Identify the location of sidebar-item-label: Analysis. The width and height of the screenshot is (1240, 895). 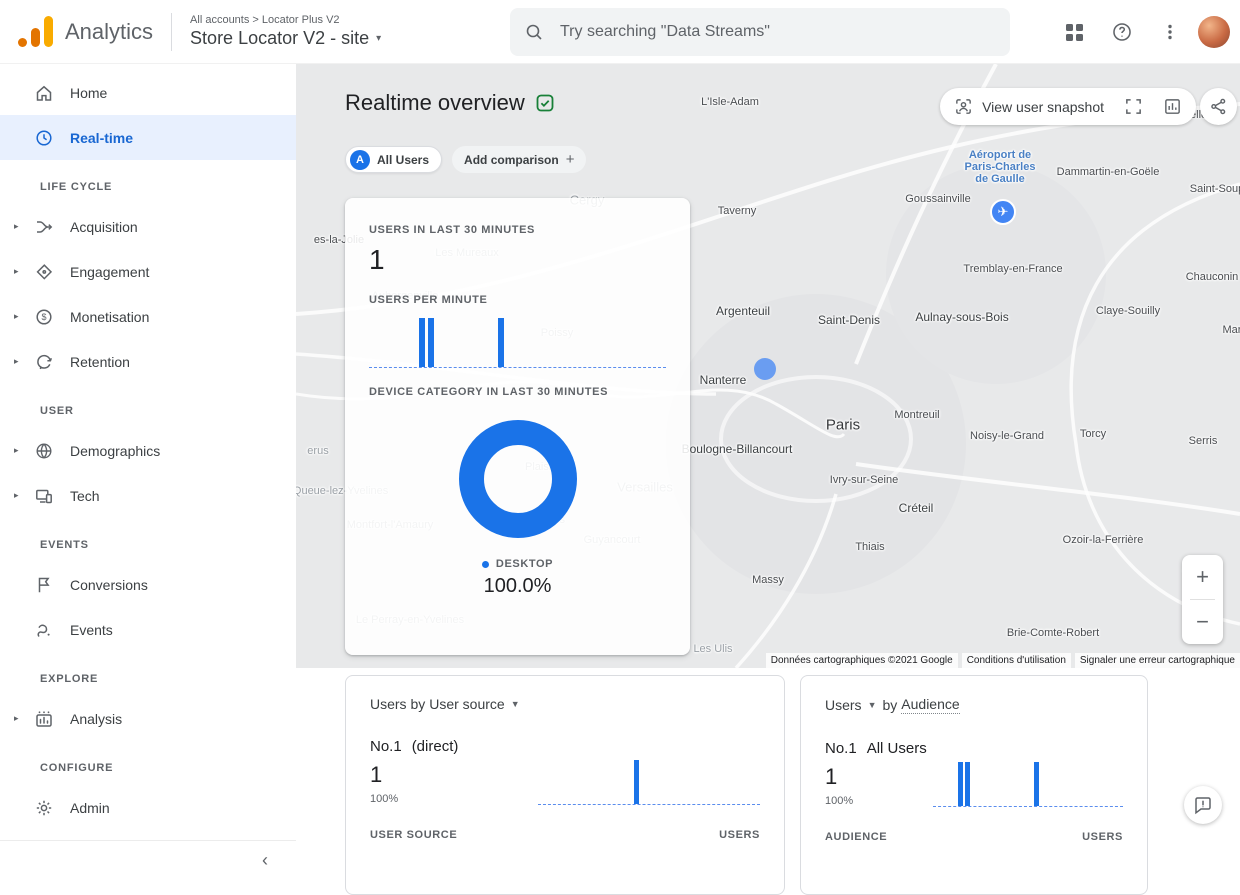
(96, 719).